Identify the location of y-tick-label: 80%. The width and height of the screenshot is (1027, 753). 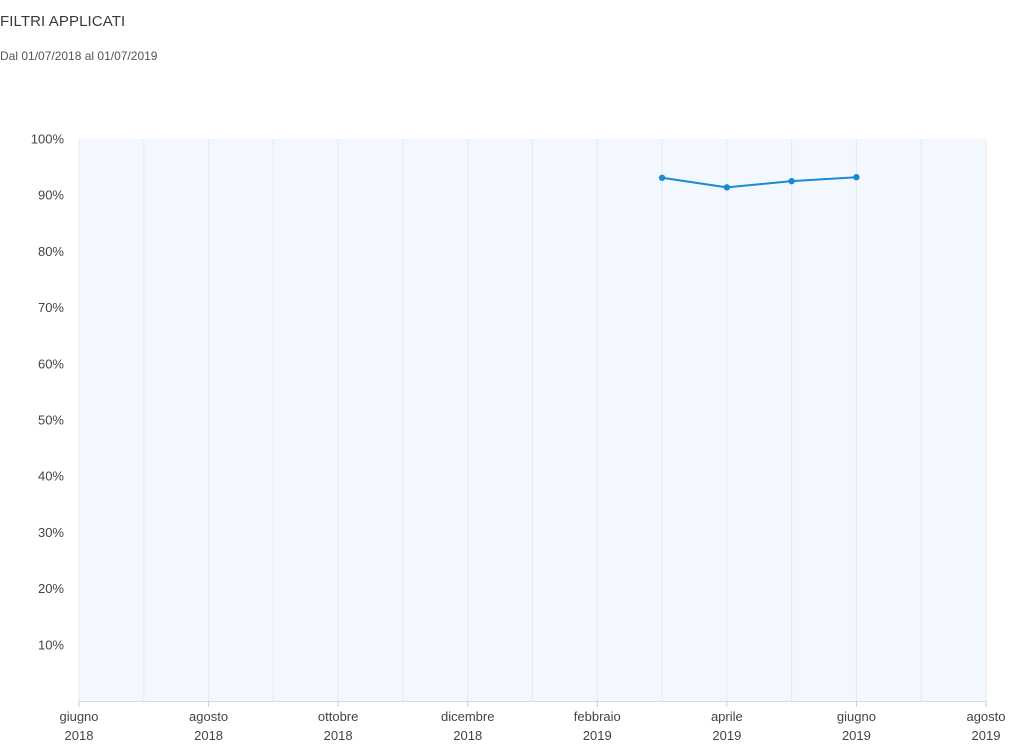
(51, 251).